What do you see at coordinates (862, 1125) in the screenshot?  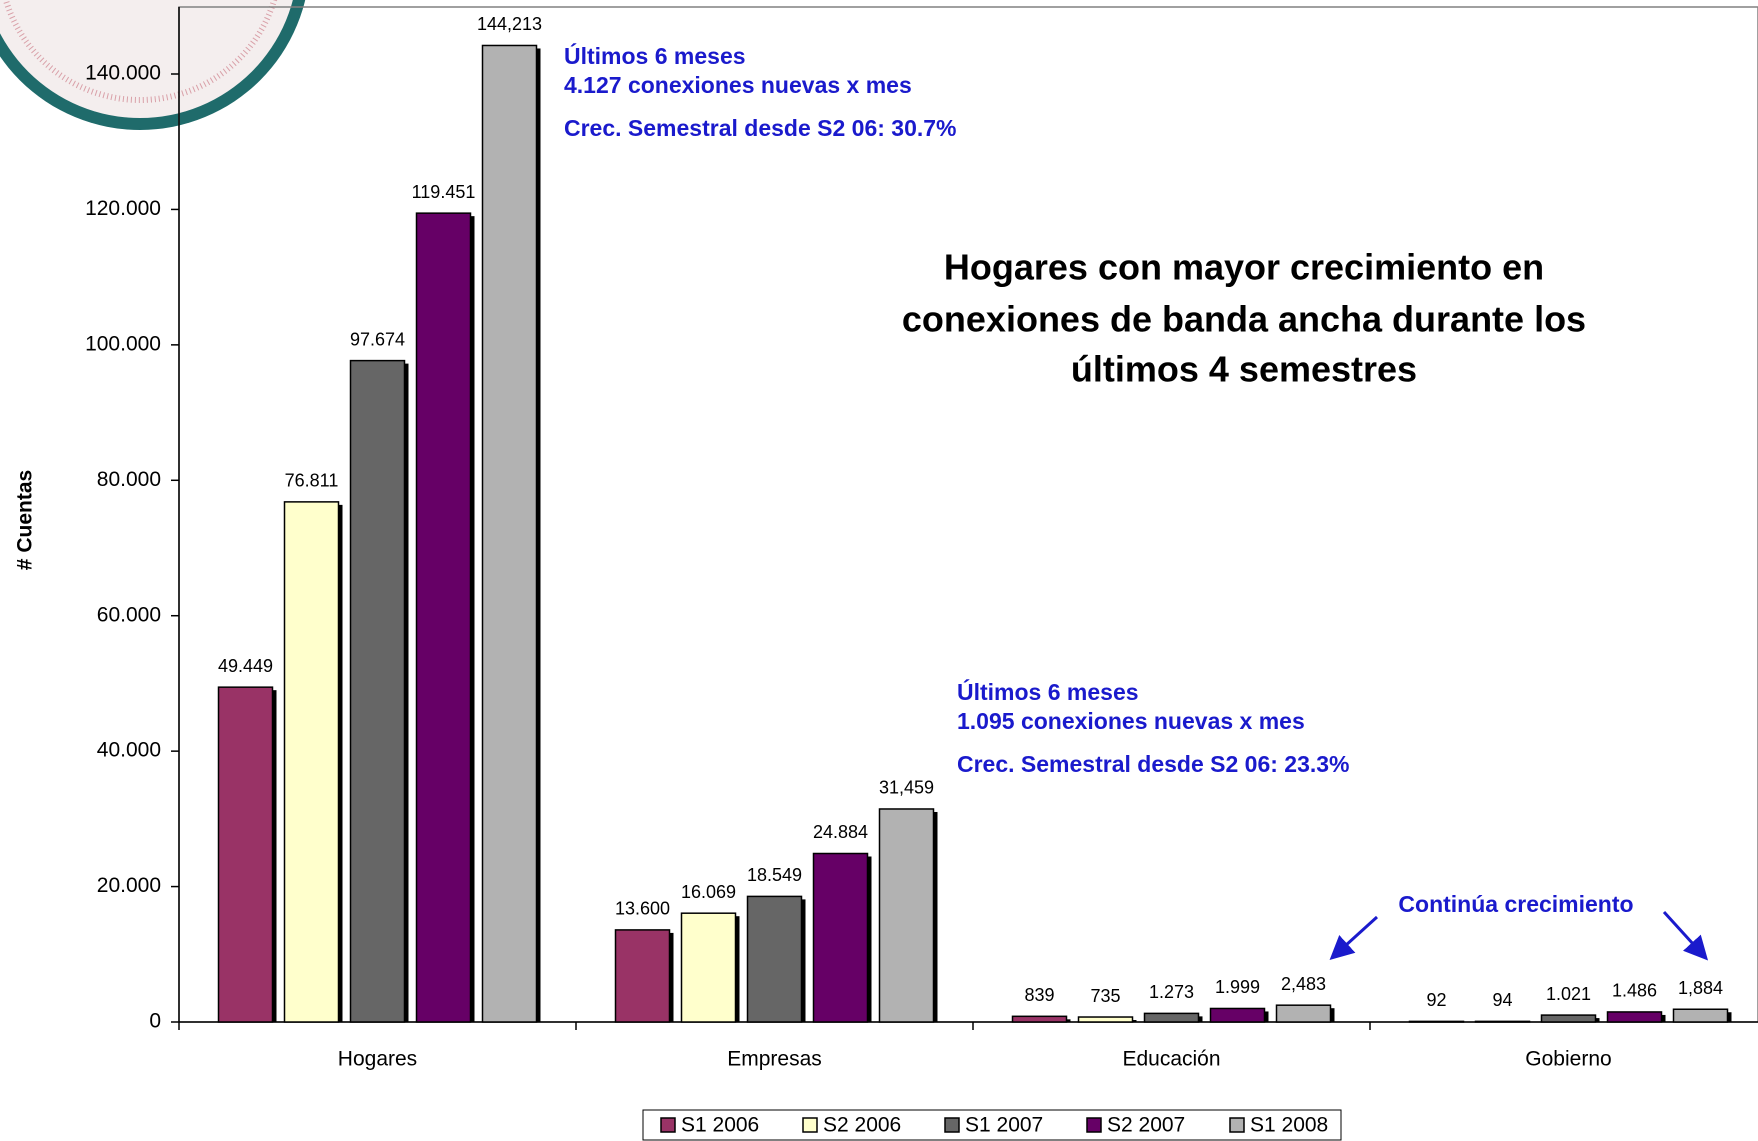 I see `legend-label: S2 2006` at bounding box center [862, 1125].